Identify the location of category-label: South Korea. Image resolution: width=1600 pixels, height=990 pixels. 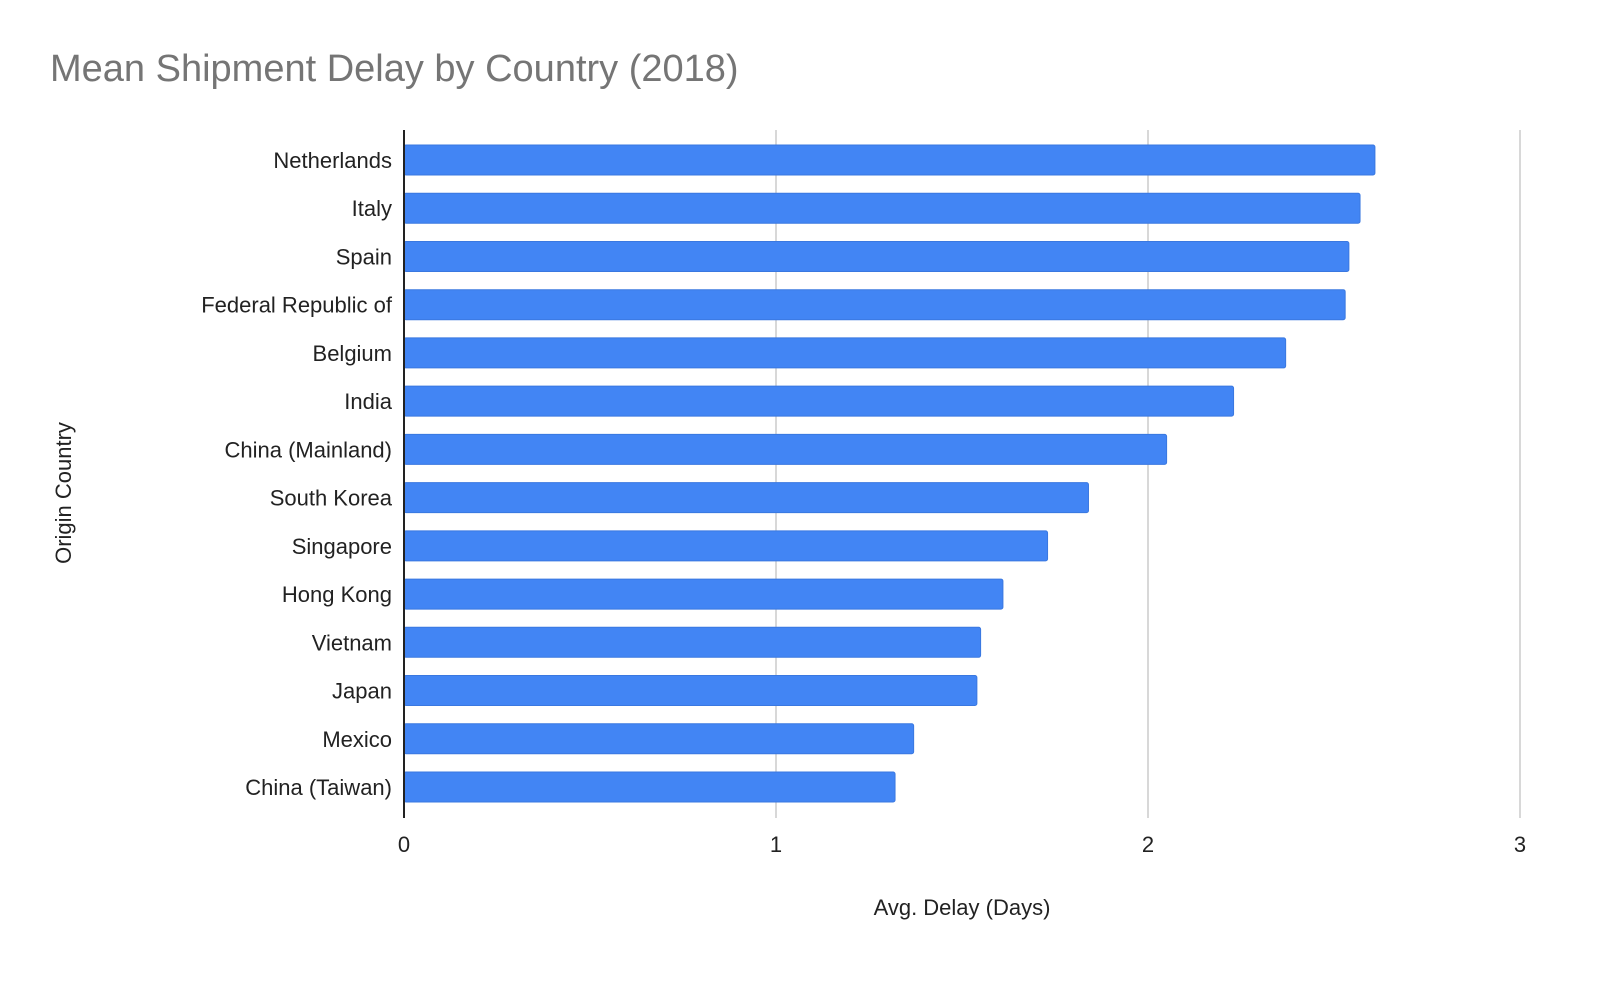
(331, 498).